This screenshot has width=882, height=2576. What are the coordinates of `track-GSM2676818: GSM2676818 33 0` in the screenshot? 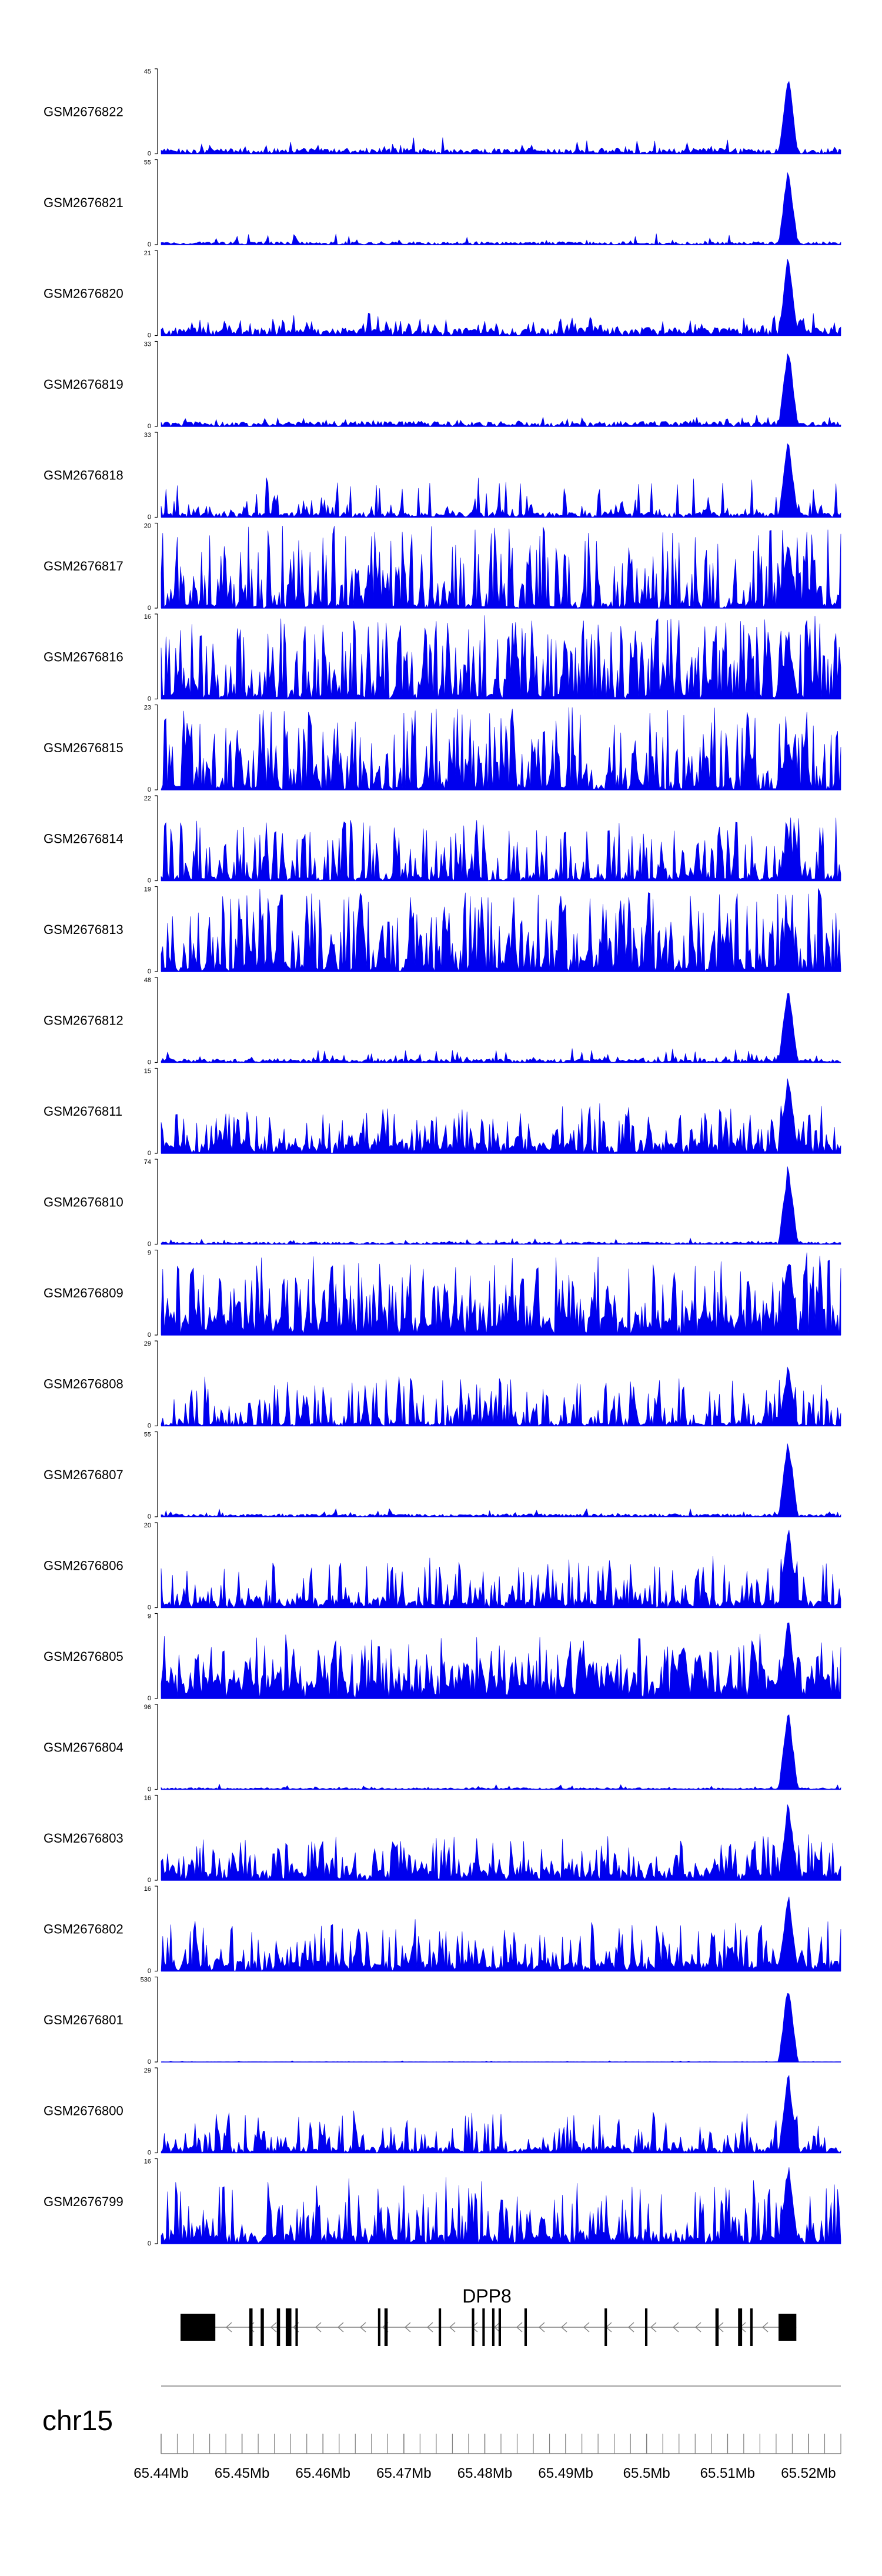 It's located at (442, 476).